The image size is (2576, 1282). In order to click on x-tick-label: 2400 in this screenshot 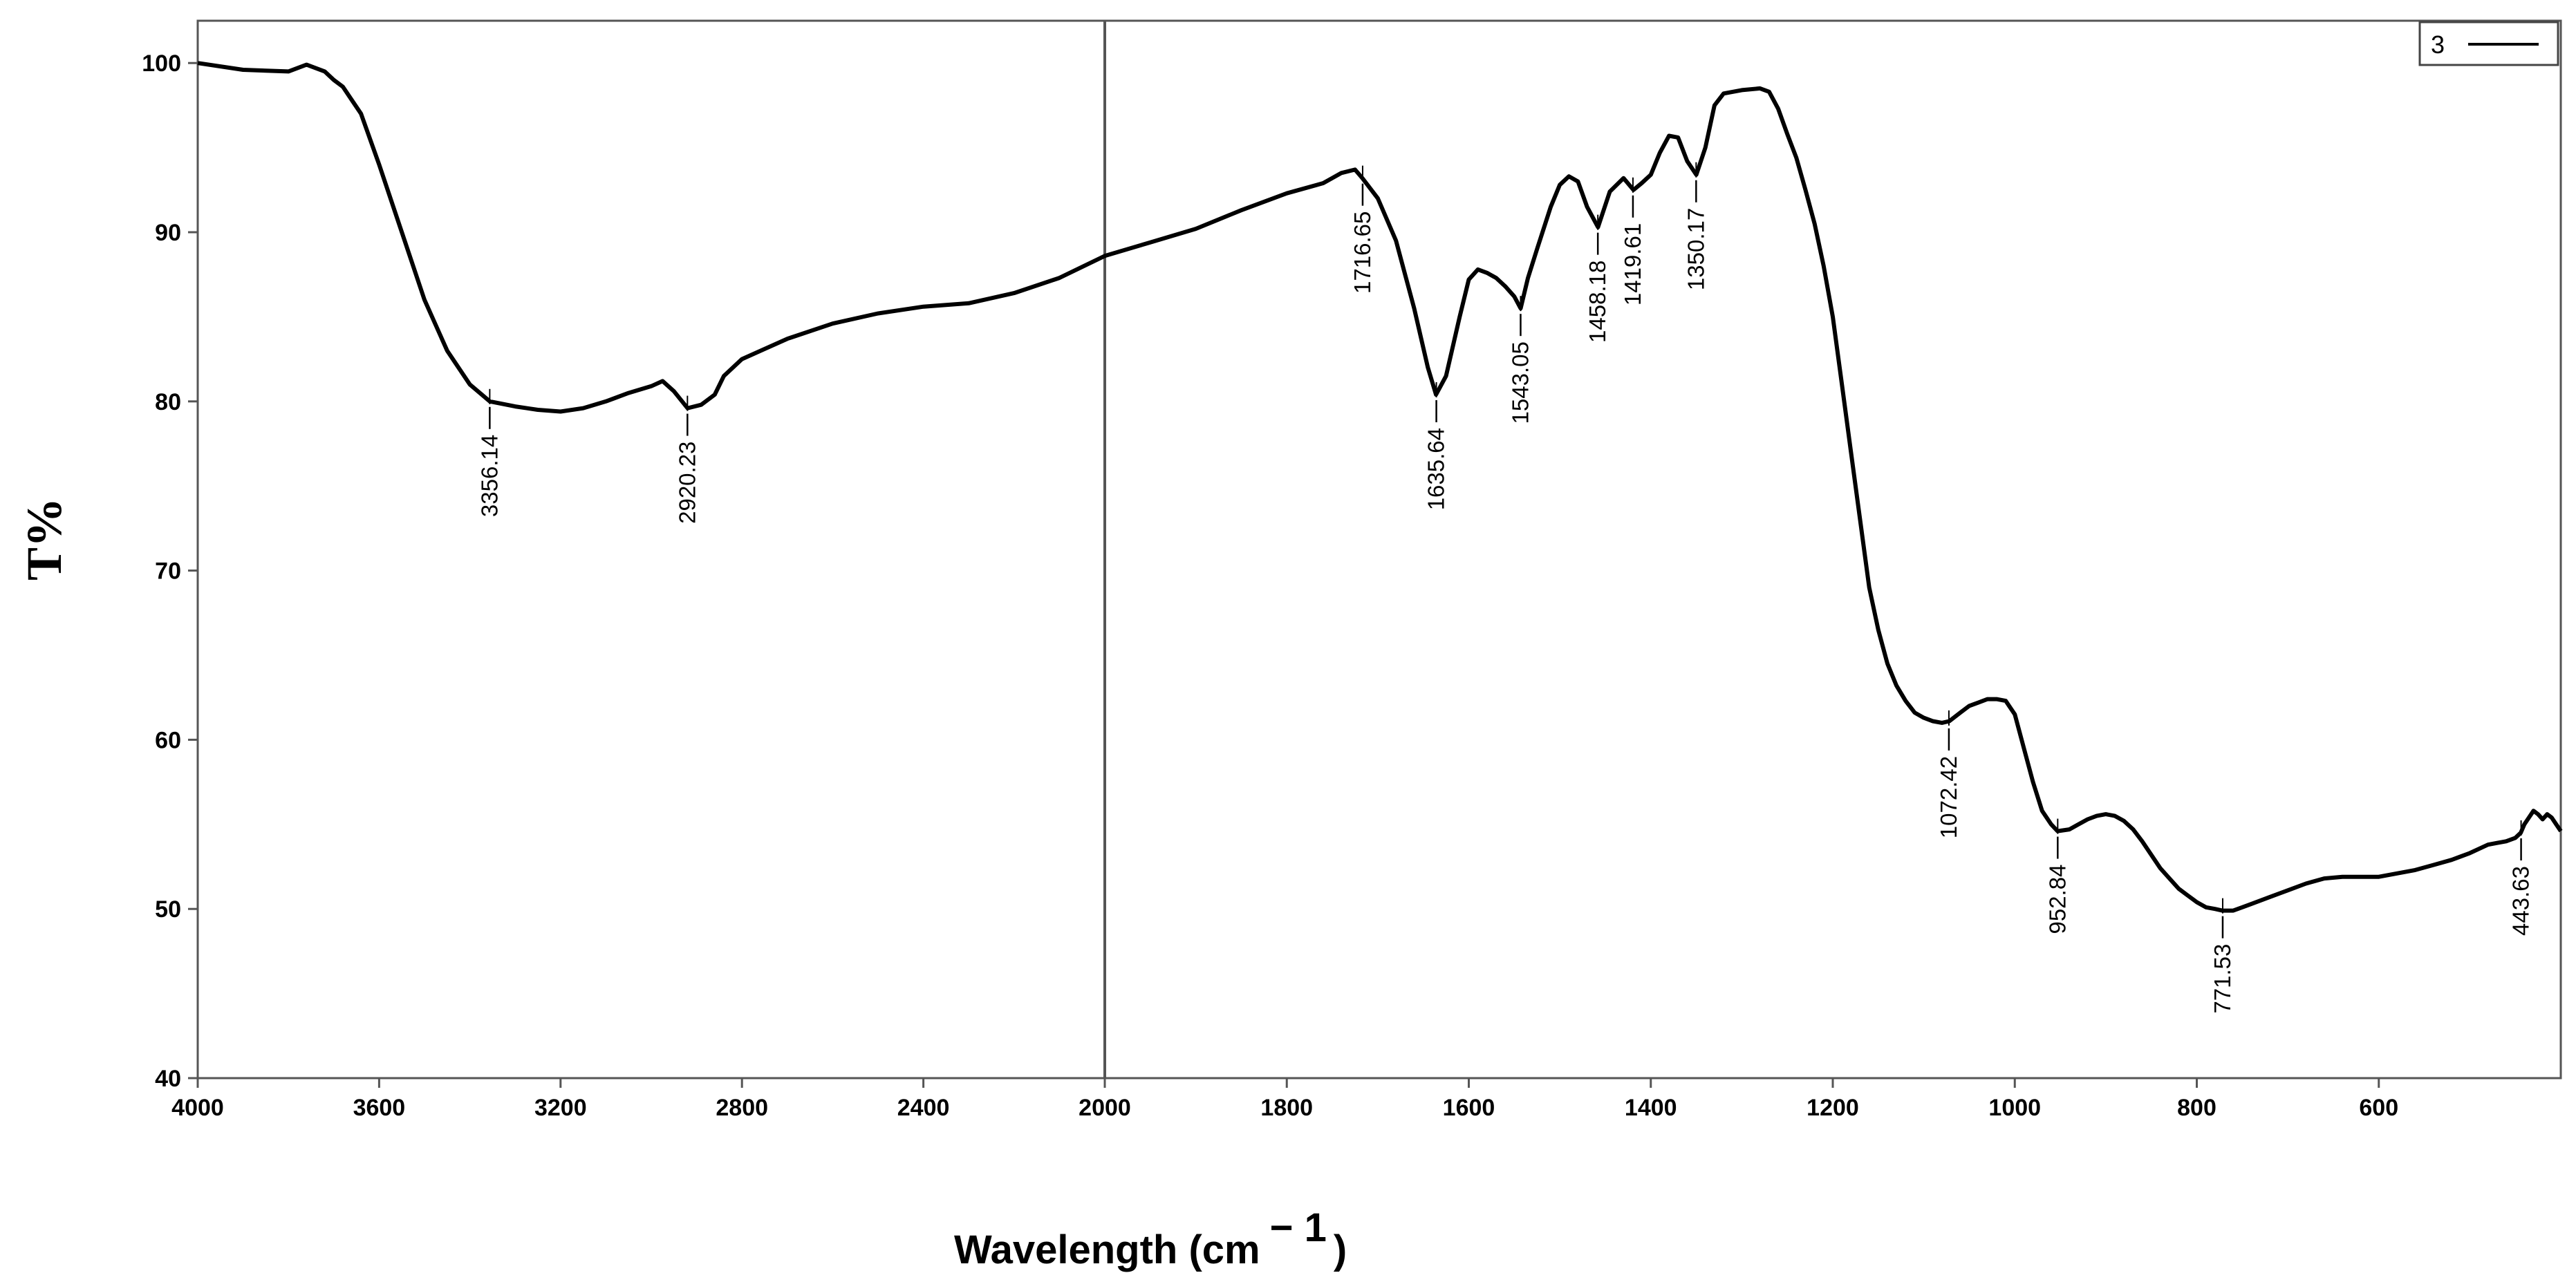, I will do `click(923, 1108)`.